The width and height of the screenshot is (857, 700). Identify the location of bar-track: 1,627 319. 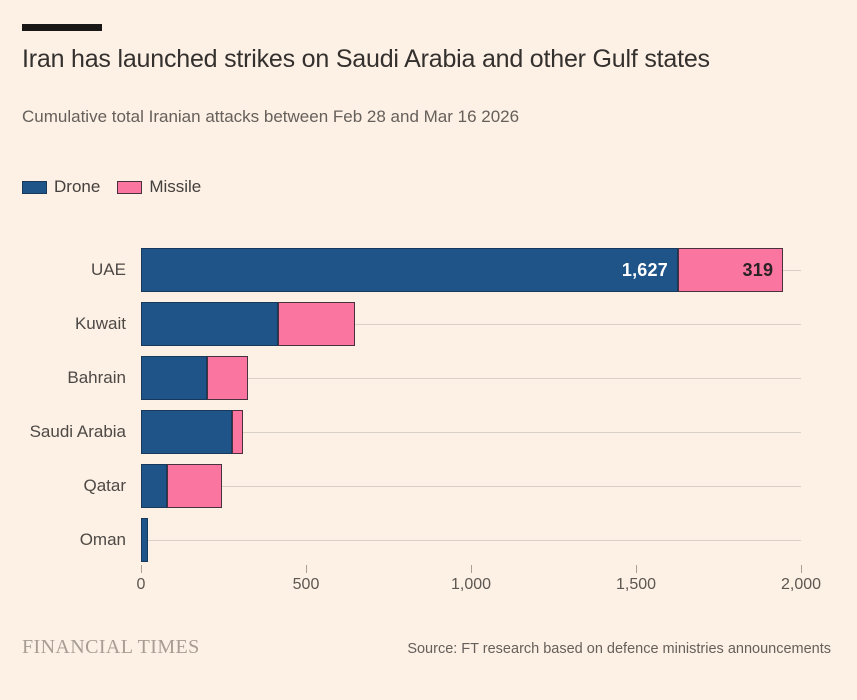
(471, 270).